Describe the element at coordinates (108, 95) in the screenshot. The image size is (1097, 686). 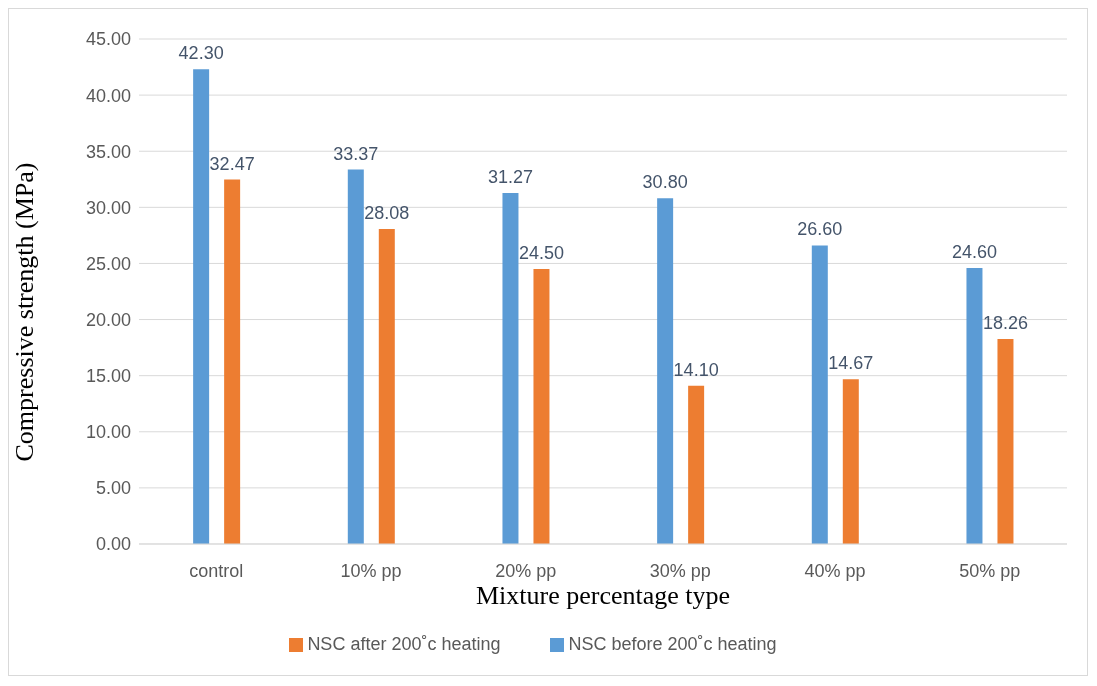
I see `y-tick-label: 40.00` at that location.